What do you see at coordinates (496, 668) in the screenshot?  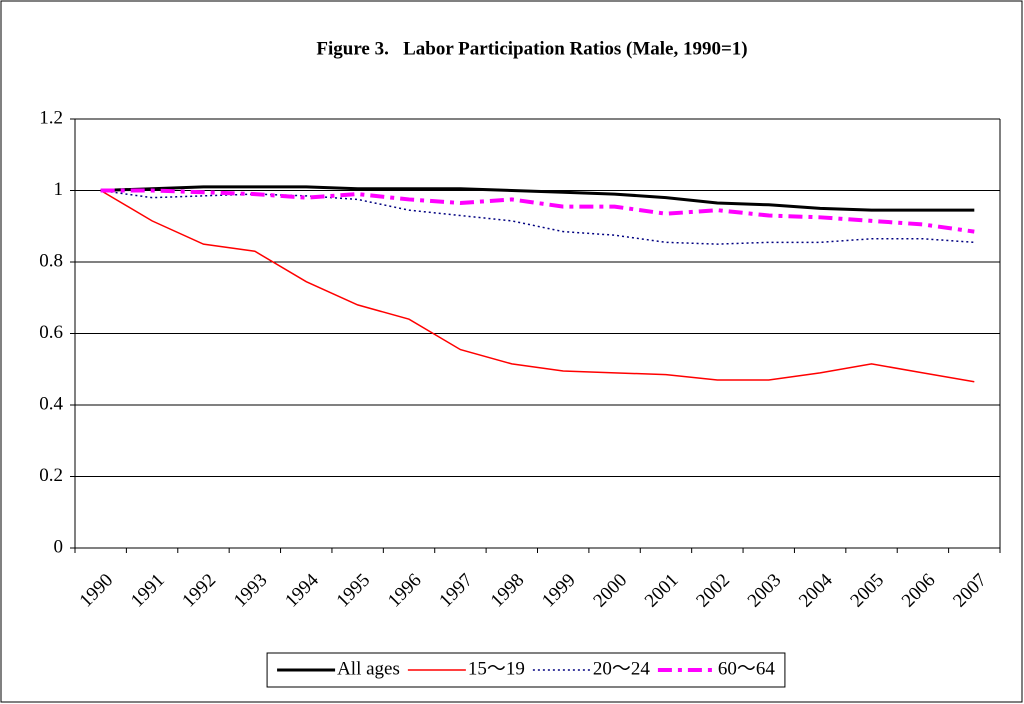 I see `legend-label: 15～19` at bounding box center [496, 668].